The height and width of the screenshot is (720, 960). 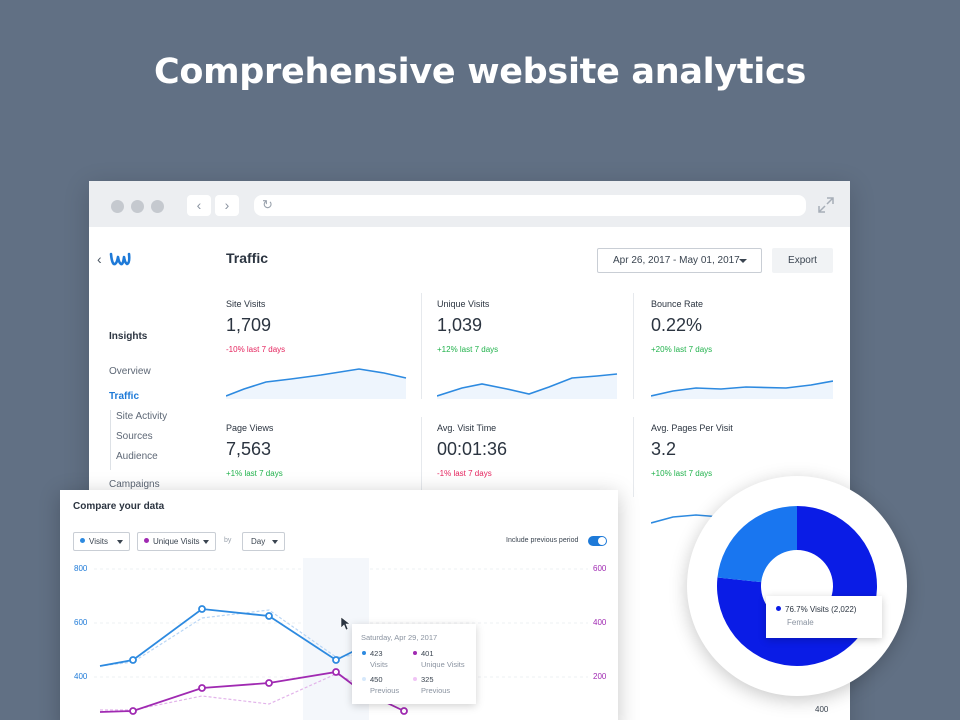 I want to click on window-maximize-dot, so click(x=157, y=206).